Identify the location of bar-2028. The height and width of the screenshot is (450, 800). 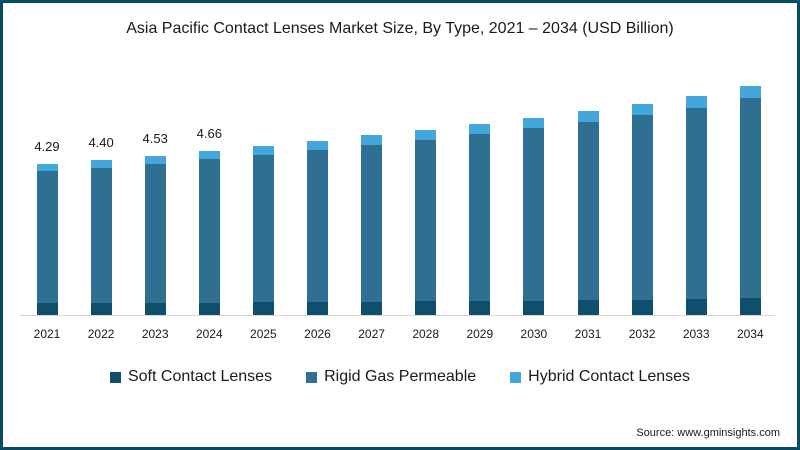
(426, 222).